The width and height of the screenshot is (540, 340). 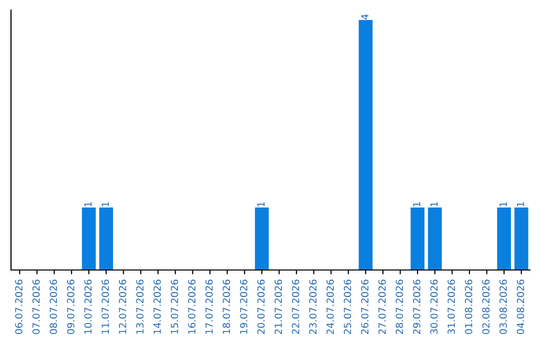 I want to click on x-tick-label: 22.07.2026, so click(x=296, y=307).